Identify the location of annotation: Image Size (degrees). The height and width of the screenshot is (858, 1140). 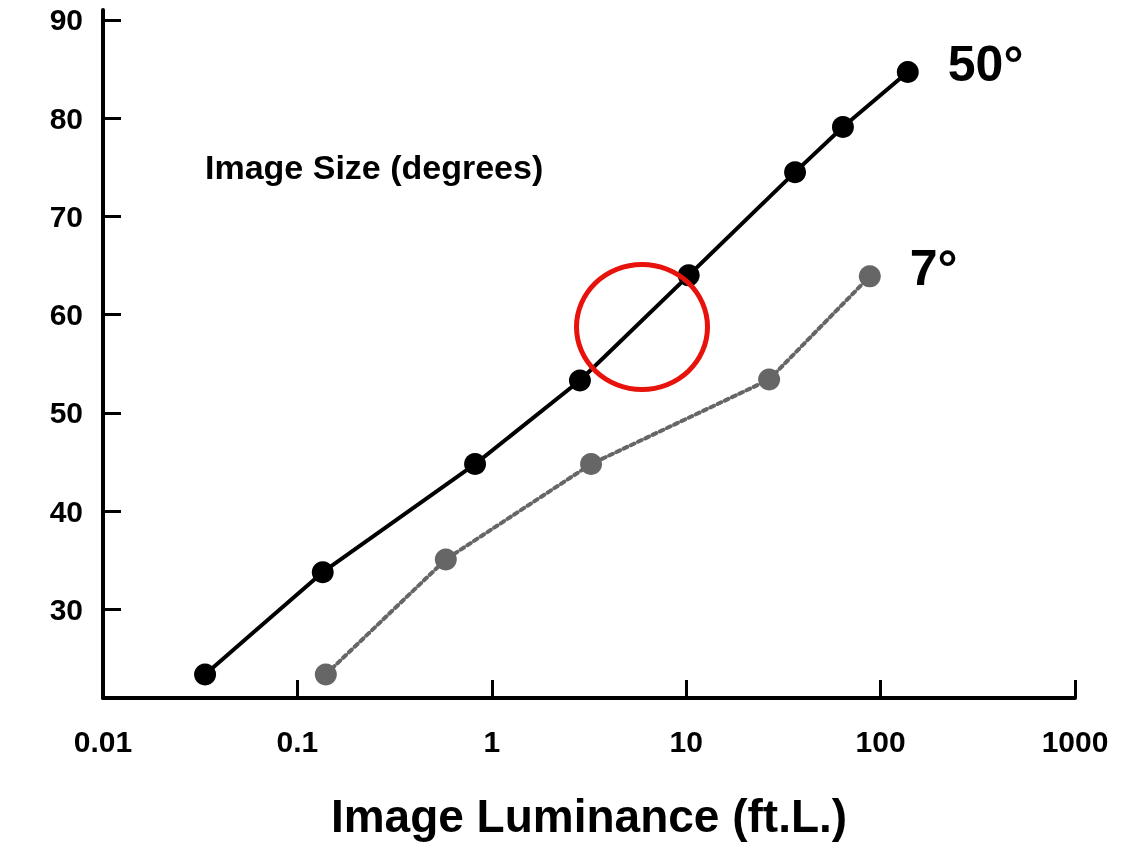
(374, 167).